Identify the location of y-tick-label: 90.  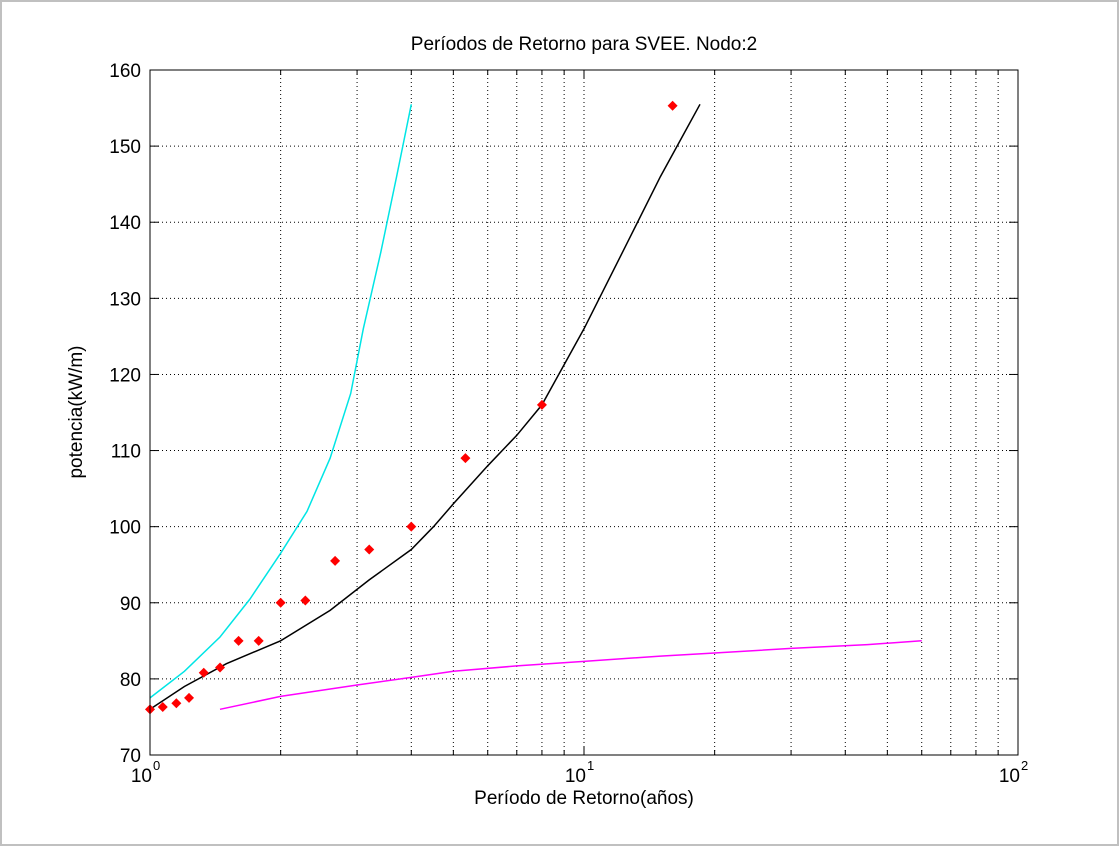
(130, 604).